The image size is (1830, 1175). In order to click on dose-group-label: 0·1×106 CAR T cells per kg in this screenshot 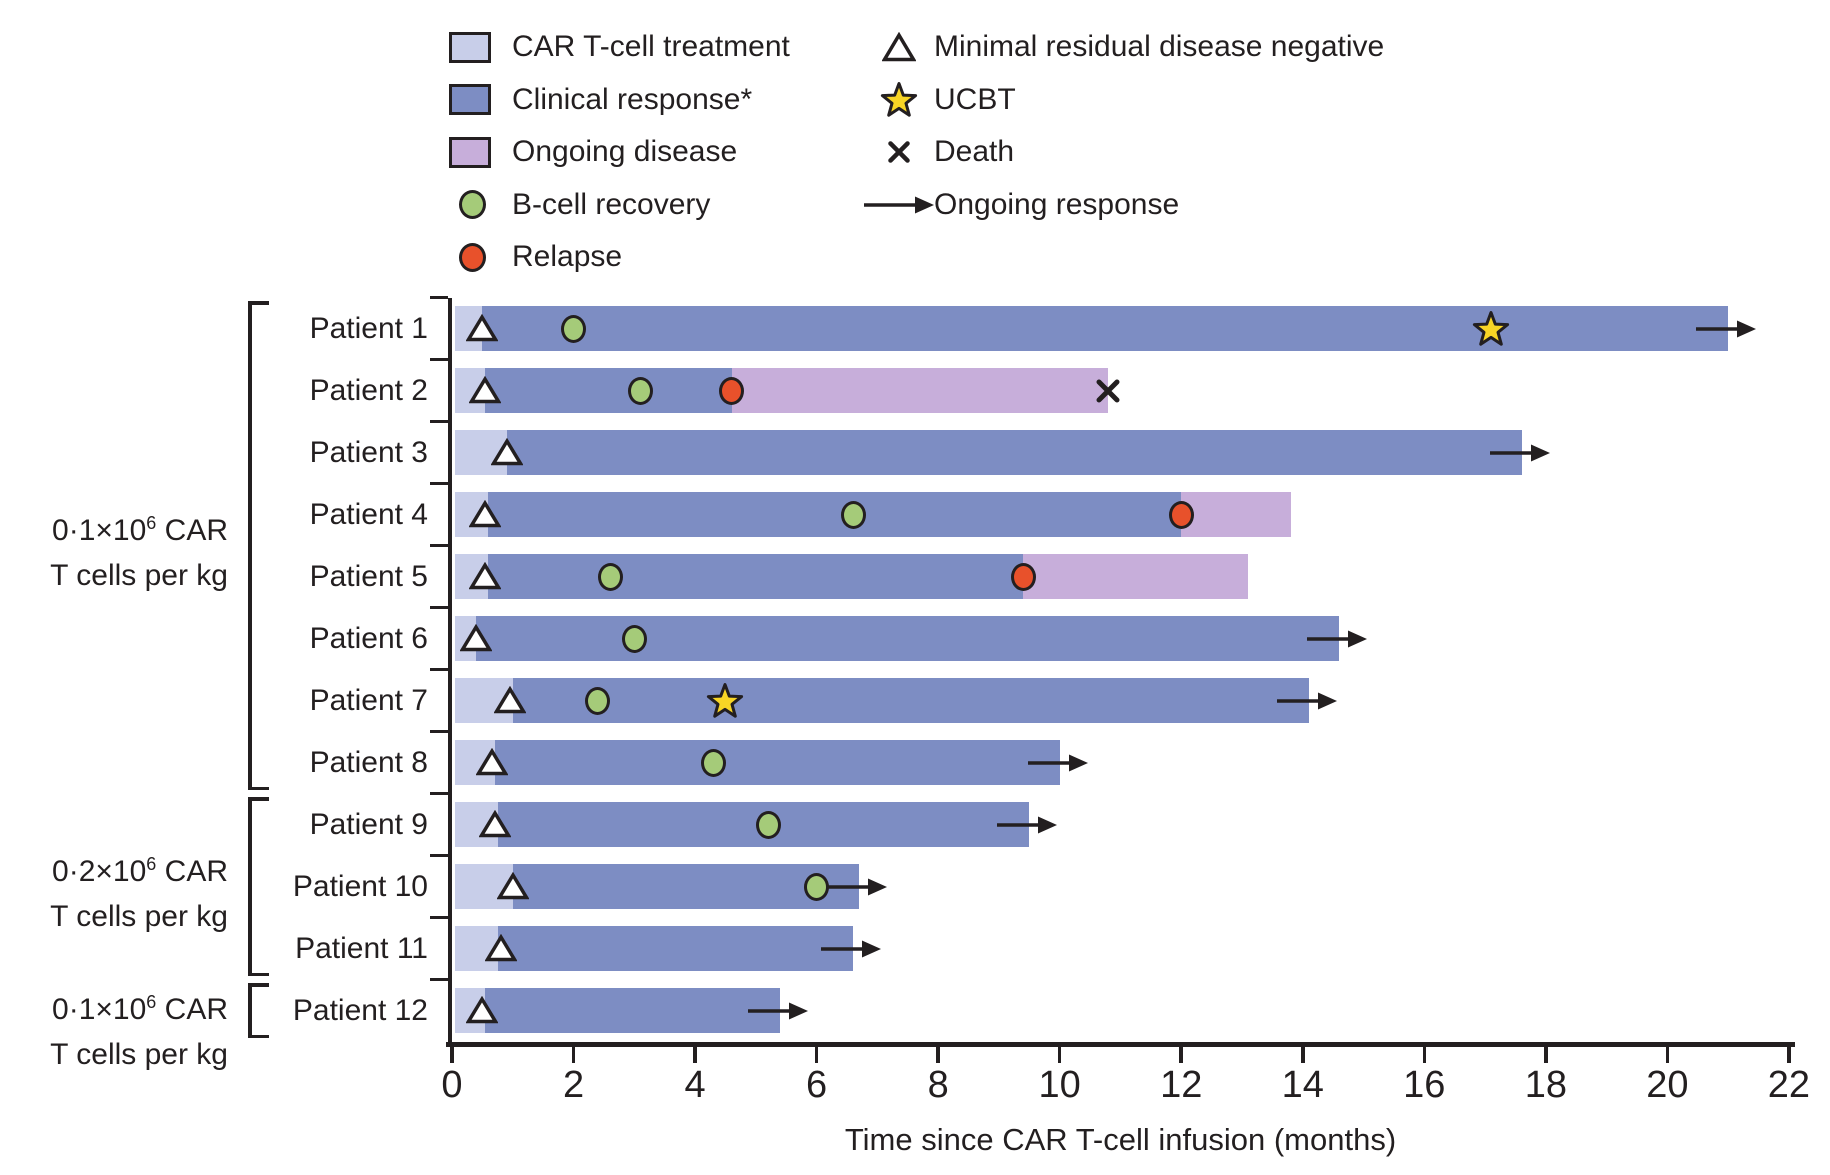, I will do `click(139, 1031)`.